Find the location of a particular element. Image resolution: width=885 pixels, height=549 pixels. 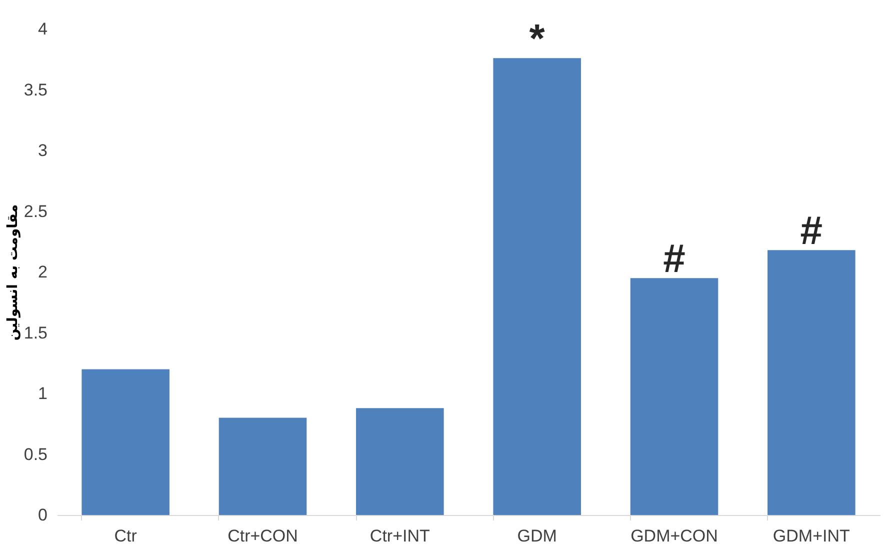

y-tick-label: 4 is located at coordinates (43, 29).